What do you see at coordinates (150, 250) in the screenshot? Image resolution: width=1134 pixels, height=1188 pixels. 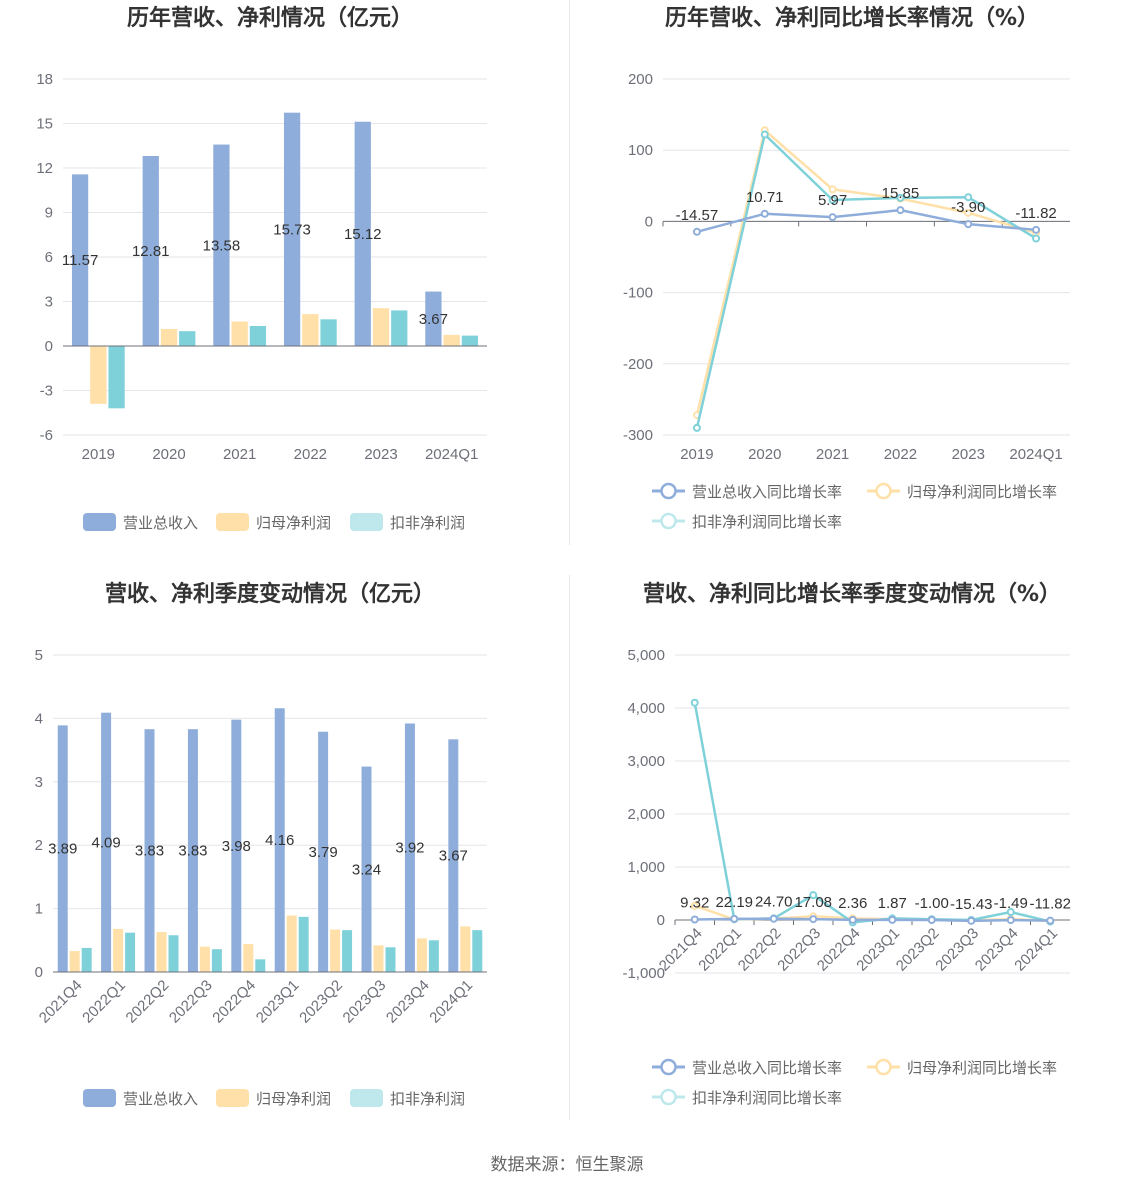 I see `bar-0-2020` at bounding box center [150, 250].